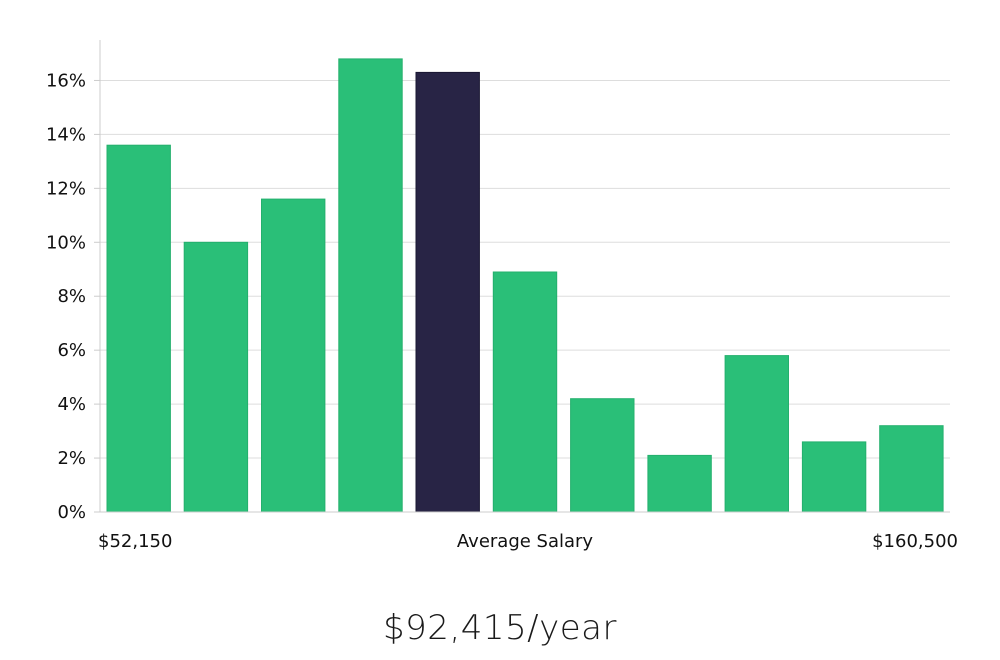 The image size is (1000, 660). I want to click on y-tick-label: 8%, so click(71, 296).